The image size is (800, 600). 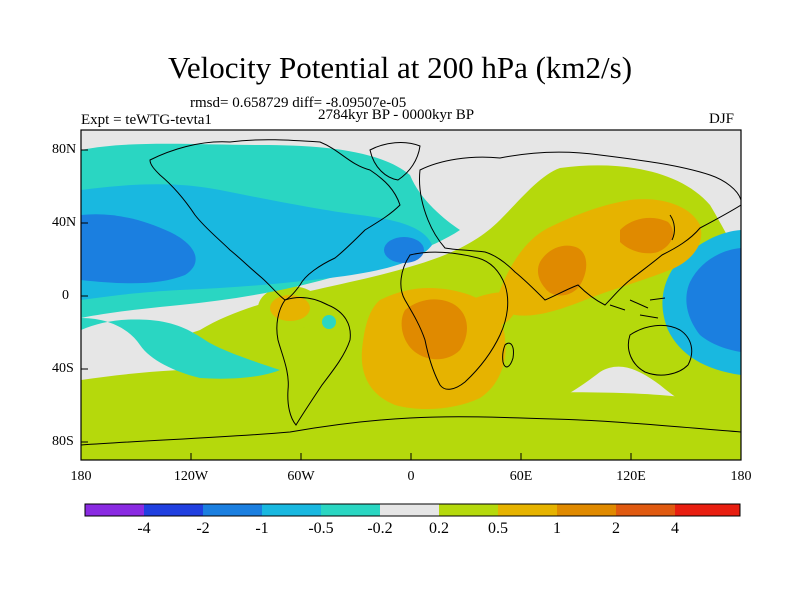 I want to click on colorbar-label: 0.2, so click(x=439, y=528).